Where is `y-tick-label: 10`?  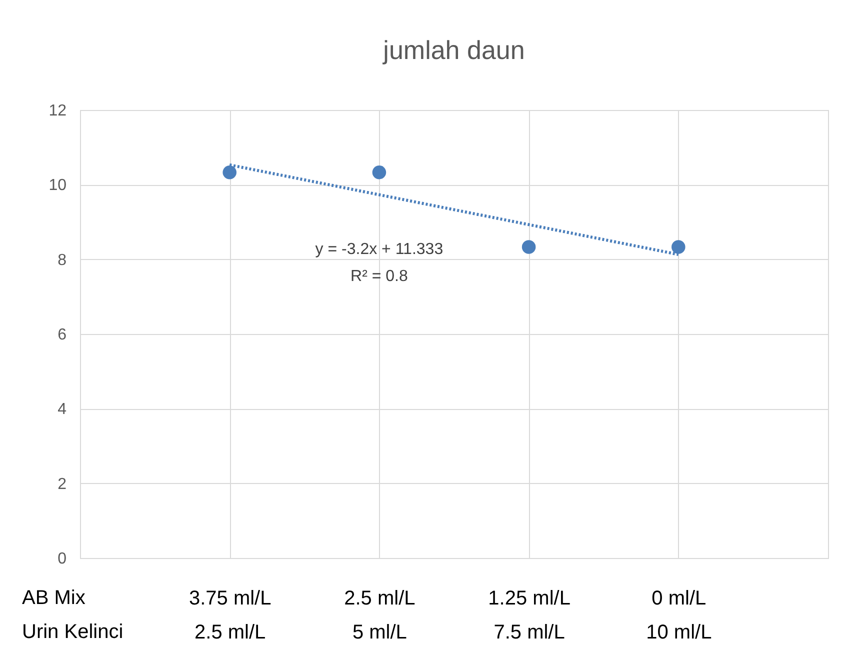 y-tick-label: 10 is located at coordinates (57, 185).